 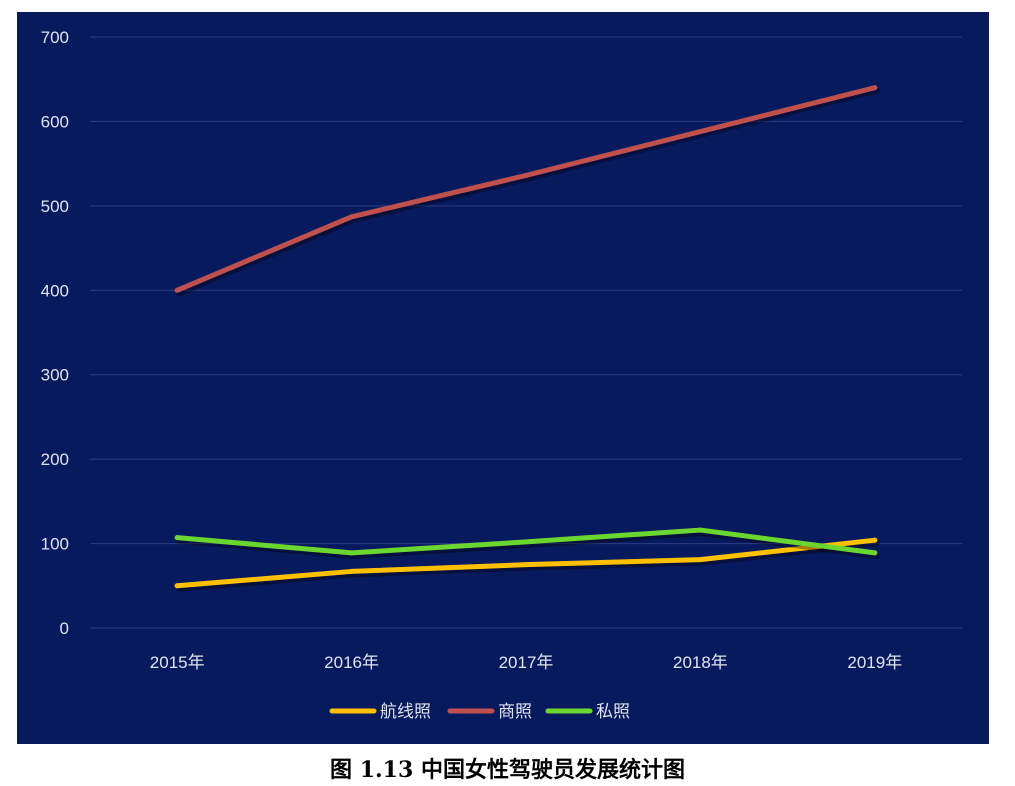 I want to click on x-tick-label: 2019年, so click(x=874, y=662).